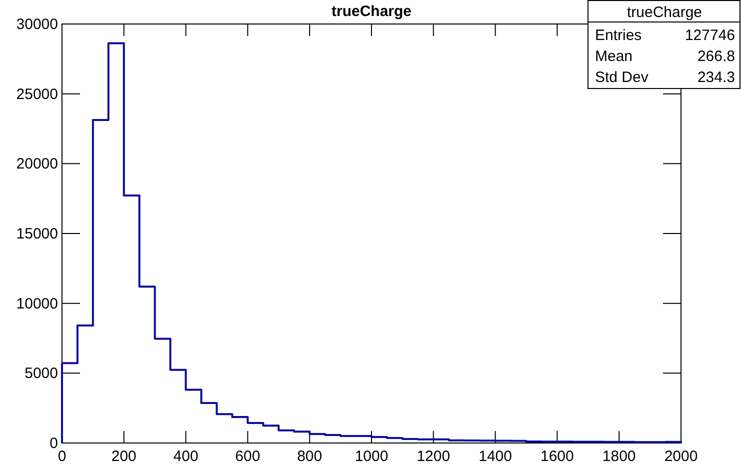 The height and width of the screenshot is (466, 741). What do you see at coordinates (709, 35) in the screenshot?
I see `text: 127746` at bounding box center [709, 35].